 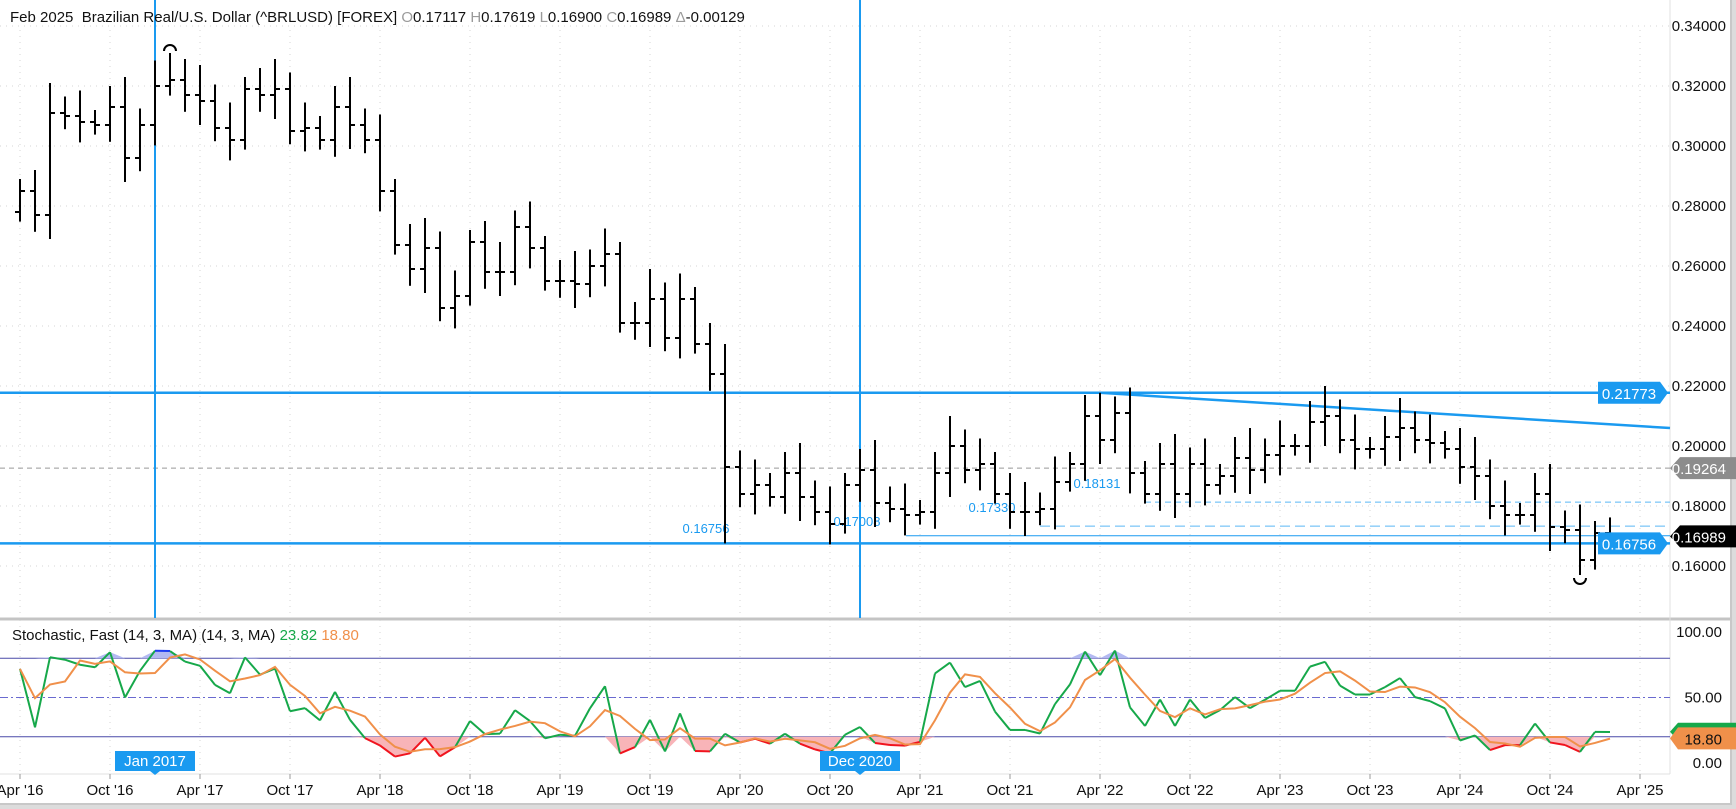 I want to click on stochastic-axis-label: 100.00, so click(x=1699, y=632).